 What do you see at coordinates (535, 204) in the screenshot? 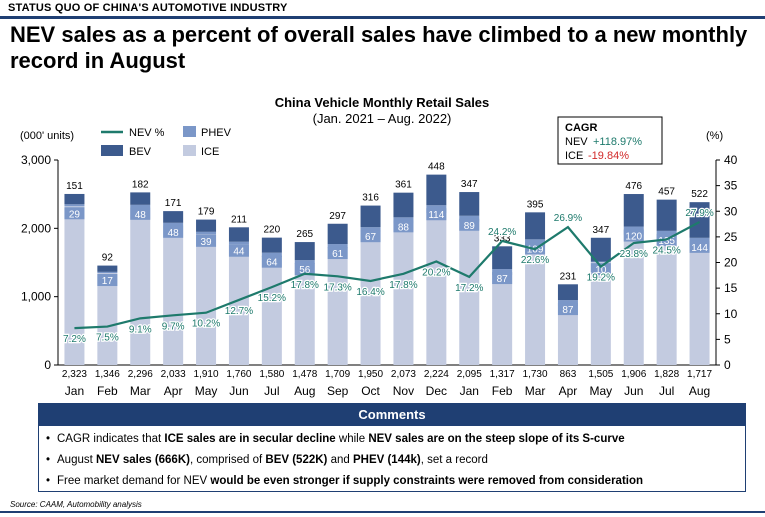
I see `bev-value-label: 395` at bounding box center [535, 204].